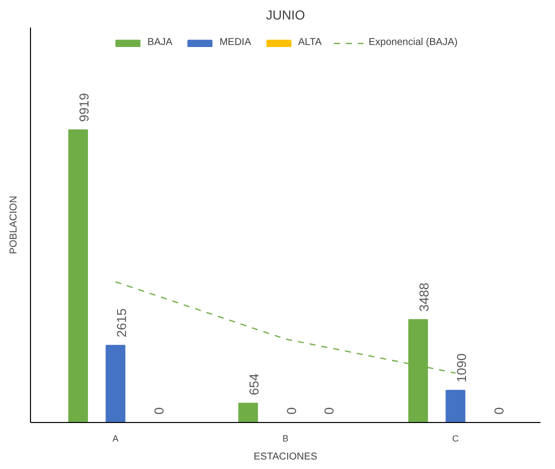 The width and height of the screenshot is (555, 469). I want to click on x-tick-label: B, so click(285, 439).